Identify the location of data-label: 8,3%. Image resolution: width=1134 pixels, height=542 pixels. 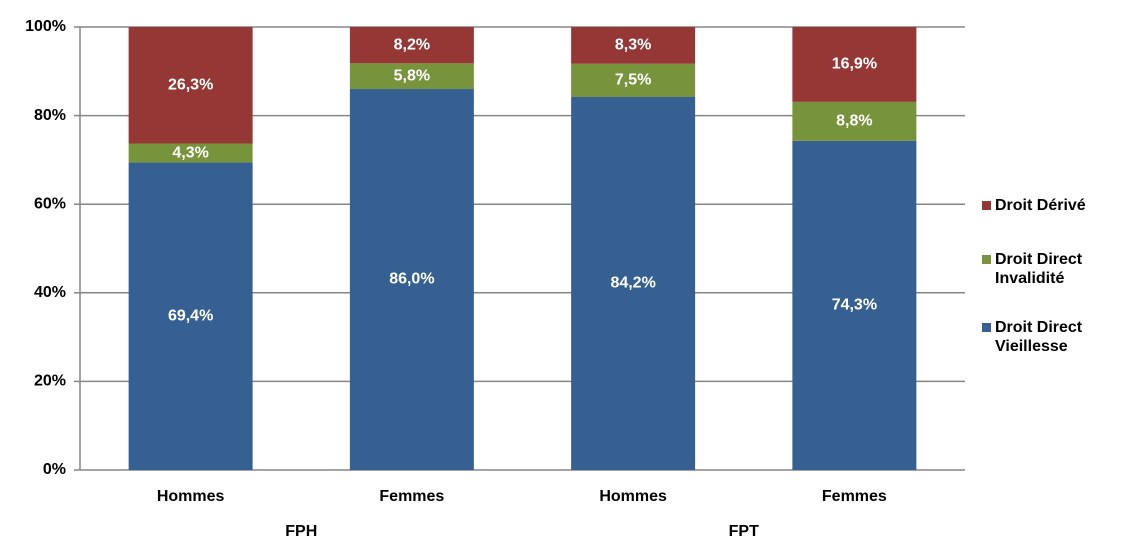
(633, 45).